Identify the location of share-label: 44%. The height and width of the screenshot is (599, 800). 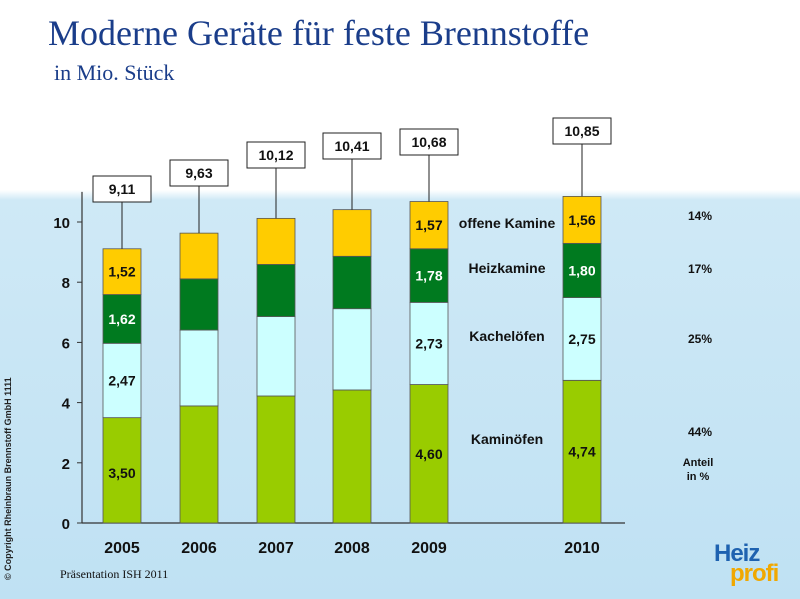
(700, 432).